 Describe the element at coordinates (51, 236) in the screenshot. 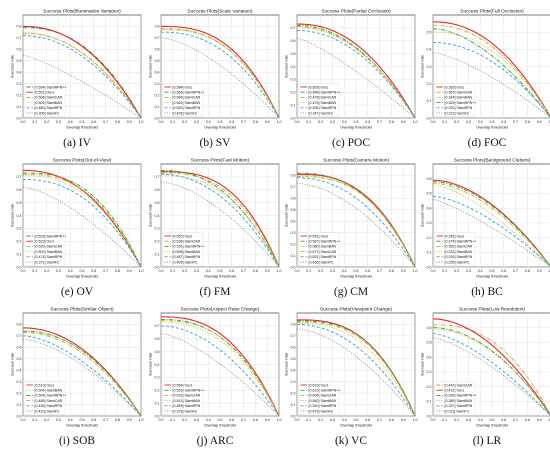

I see `legend-entry: [0.533] SiamRPN++` at that location.